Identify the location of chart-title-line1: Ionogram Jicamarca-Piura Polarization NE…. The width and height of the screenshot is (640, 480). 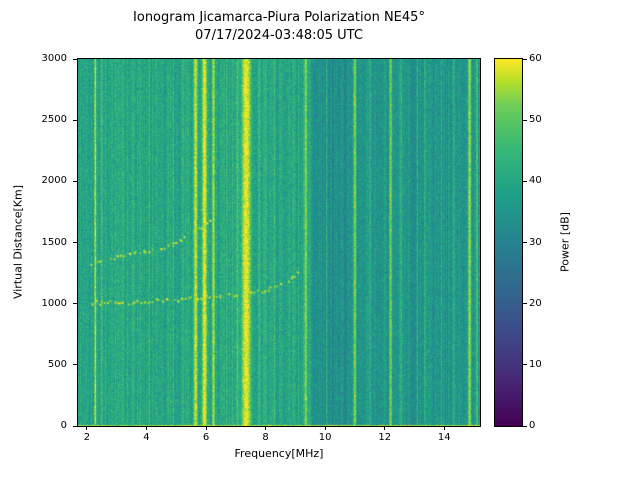
(279, 17).